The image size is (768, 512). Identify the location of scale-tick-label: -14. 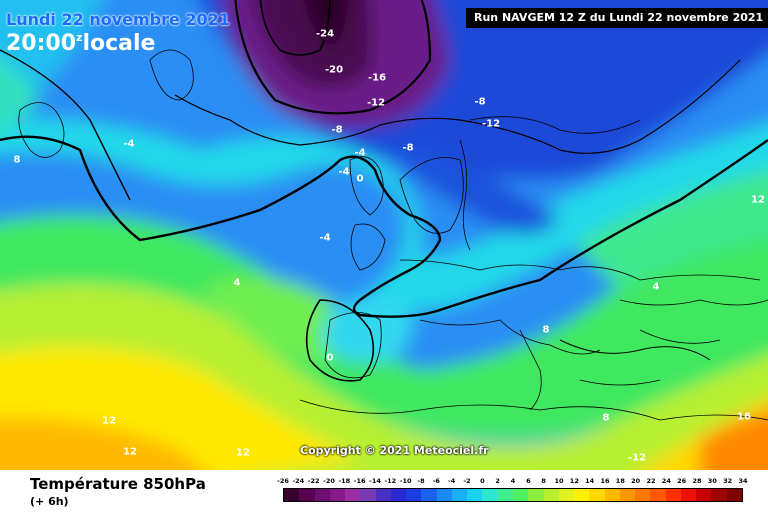
(375, 481).